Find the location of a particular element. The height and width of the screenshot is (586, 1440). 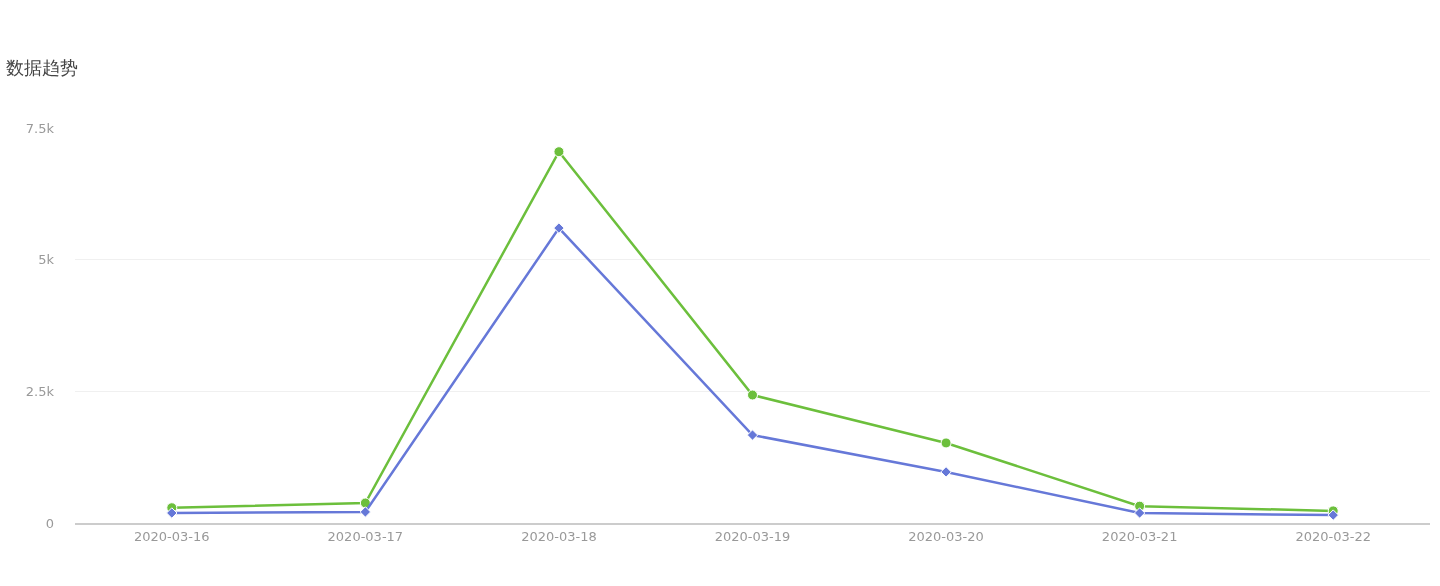

y-tick-label: 0 is located at coordinates (49, 523).